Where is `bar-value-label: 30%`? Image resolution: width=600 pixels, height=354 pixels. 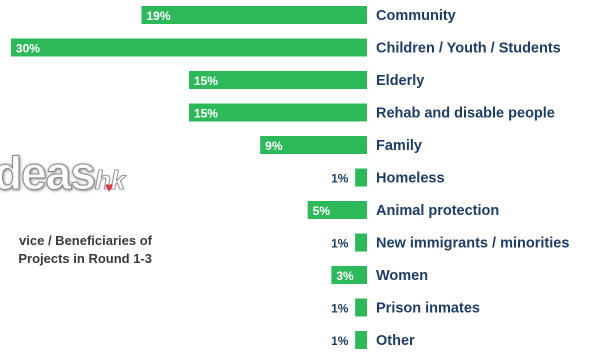 bar-value-label: 30% is located at coordinates (28, 49).